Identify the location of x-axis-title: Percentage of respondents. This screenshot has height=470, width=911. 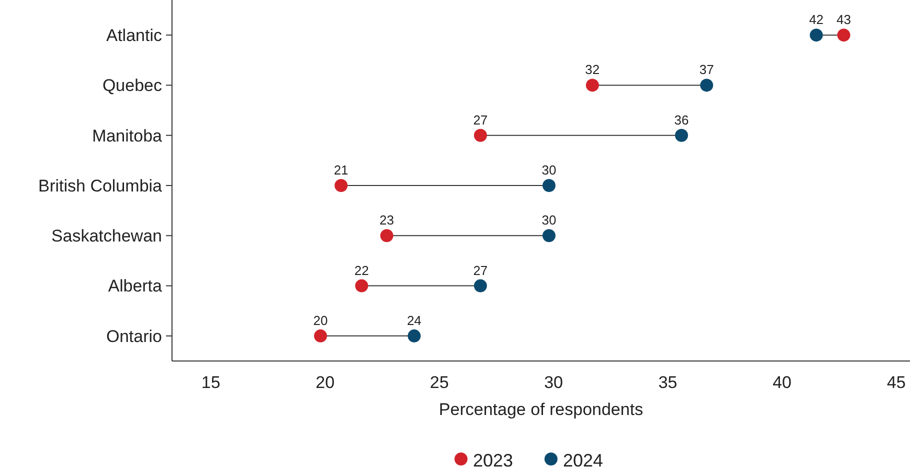
(541, 409).